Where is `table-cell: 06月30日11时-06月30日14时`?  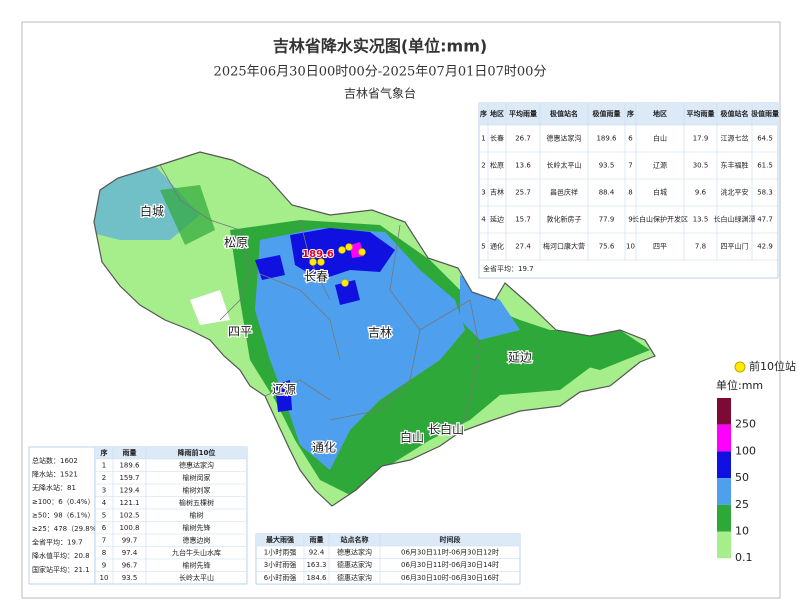 table-cell: 06月30日11时-06月30日14时 is located at coordinates (450, 564).